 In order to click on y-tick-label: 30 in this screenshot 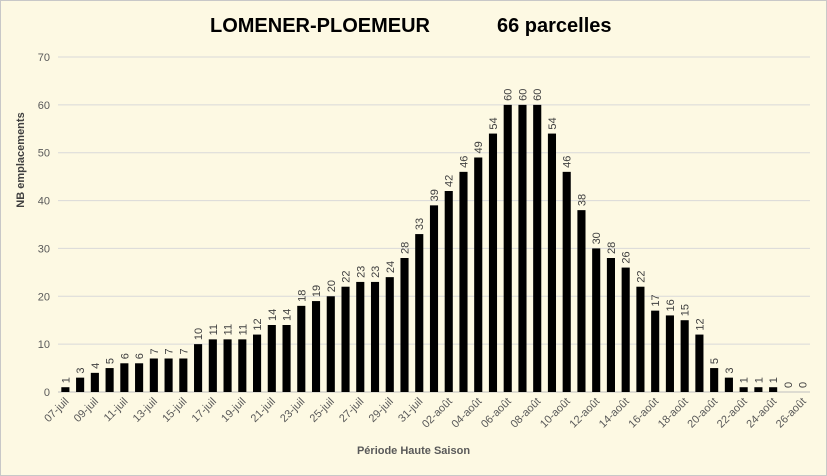, I will do `click(44, 249)`.